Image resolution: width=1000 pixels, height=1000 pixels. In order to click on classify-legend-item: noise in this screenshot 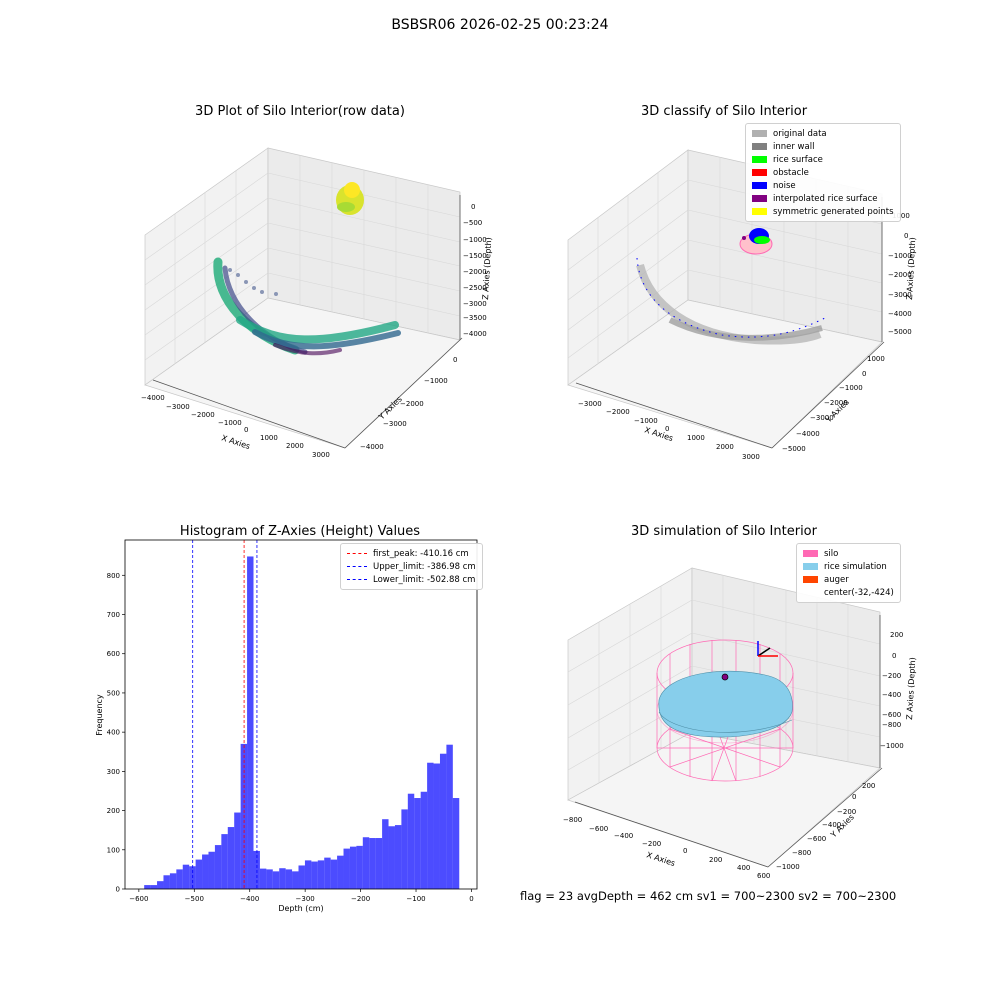, I will do `click(823, 185)`.